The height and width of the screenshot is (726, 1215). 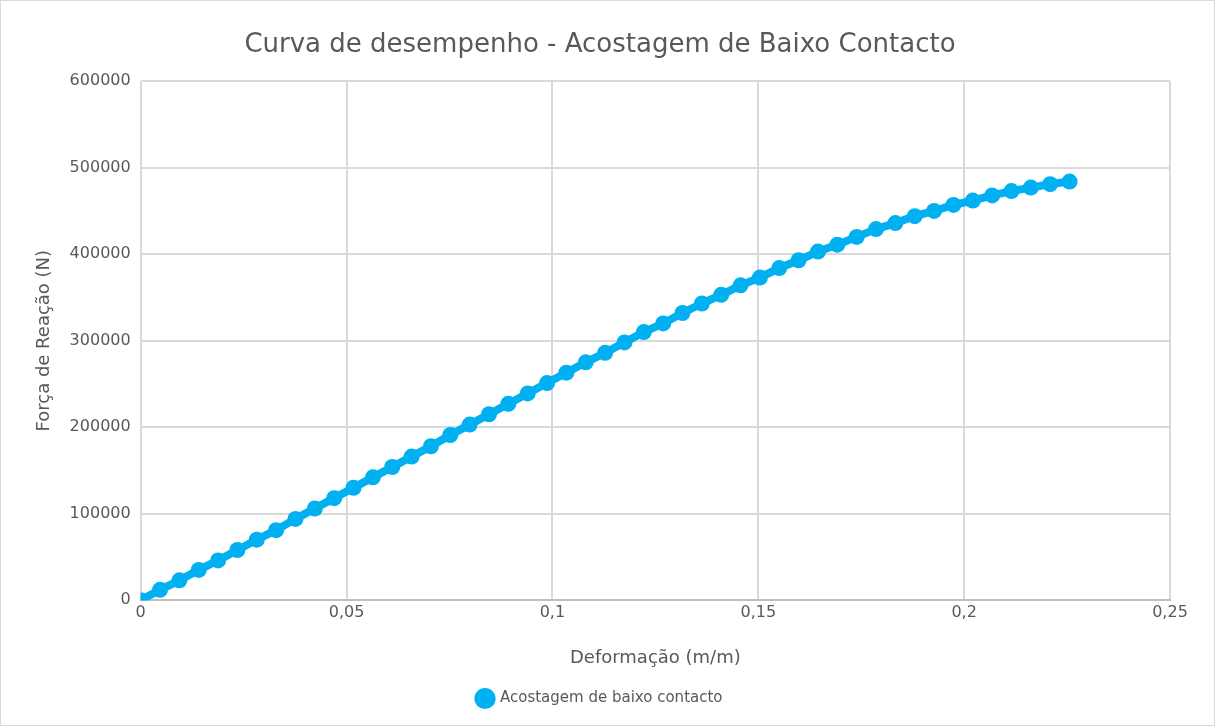 I want to click on y-tick-label: 100000, so click(x=100, y=512).